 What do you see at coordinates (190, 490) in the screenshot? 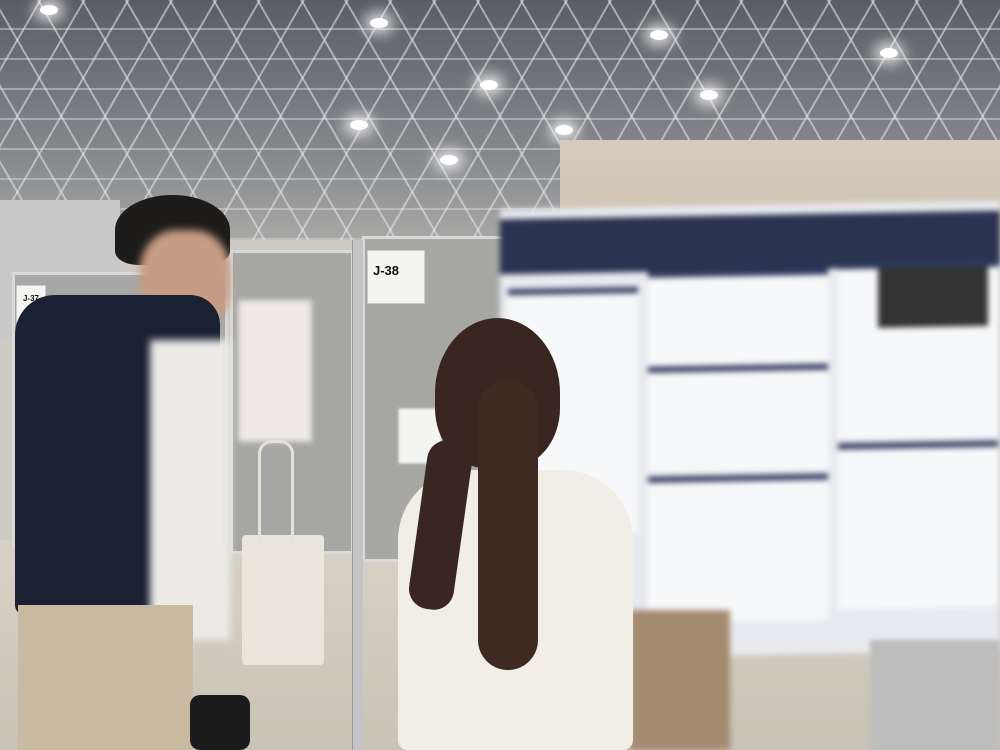
I see `held-paper-blurred` at bounding box center [190, 490].